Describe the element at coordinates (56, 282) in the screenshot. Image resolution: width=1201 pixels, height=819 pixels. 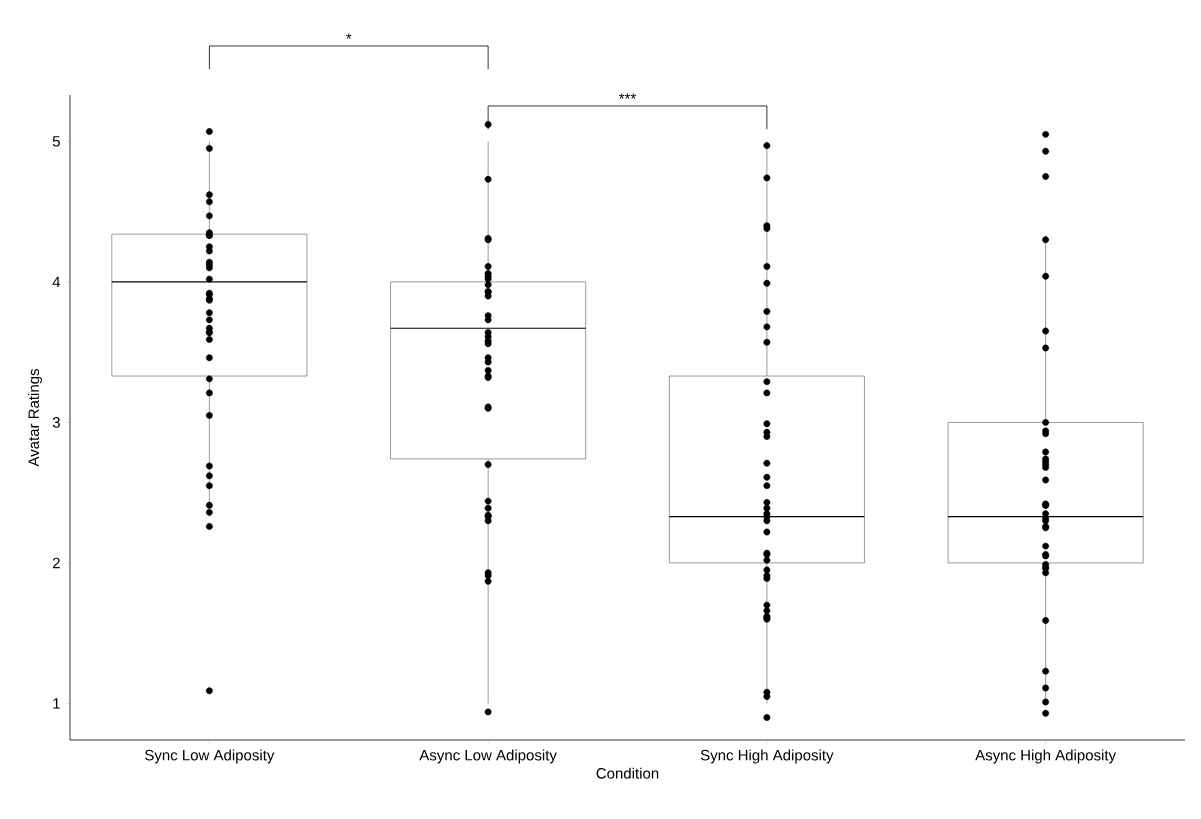
I see `y-tick-label: 4` at that location.